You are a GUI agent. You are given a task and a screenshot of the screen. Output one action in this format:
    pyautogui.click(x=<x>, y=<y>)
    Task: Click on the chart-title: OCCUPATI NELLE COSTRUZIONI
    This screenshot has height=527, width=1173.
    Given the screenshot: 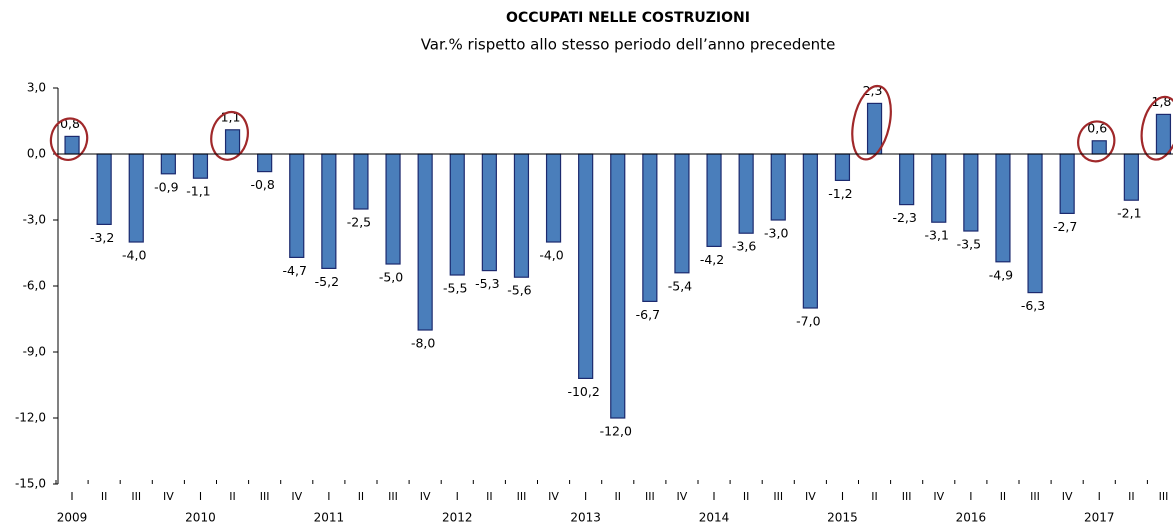 What is the action you would take?
    pyautogui.click(x=628, y=18)
    